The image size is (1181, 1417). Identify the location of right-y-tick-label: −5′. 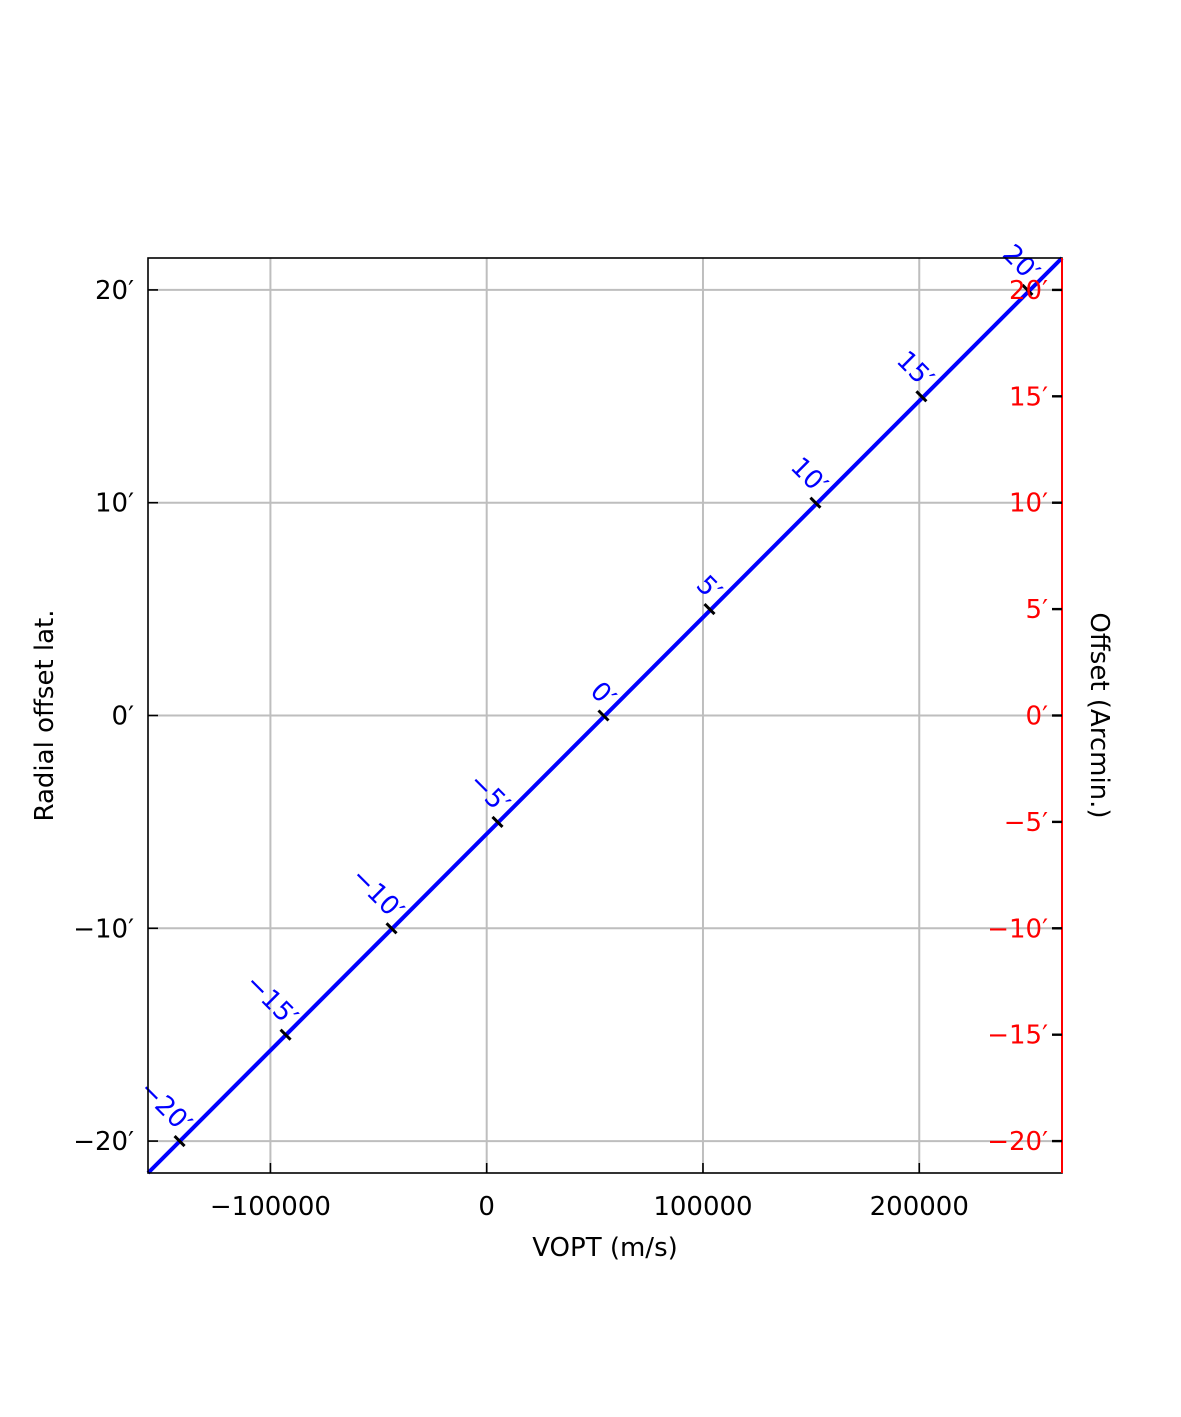
(1026, 823).